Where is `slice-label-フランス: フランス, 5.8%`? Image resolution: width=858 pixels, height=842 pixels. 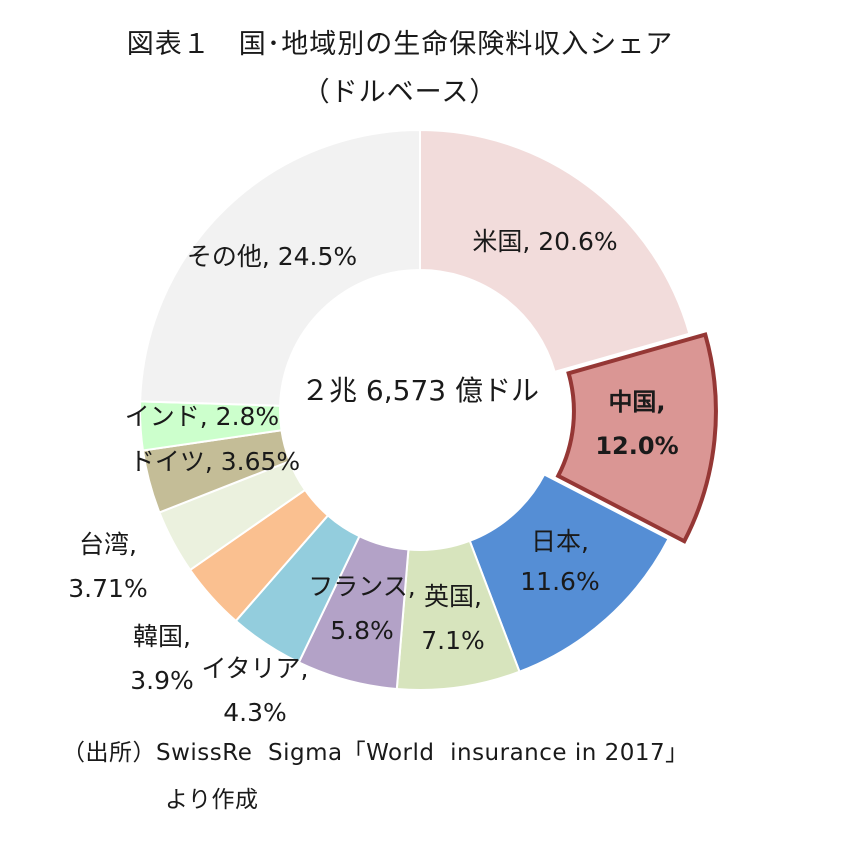 slice-label-フランス: フランス, 5.8% is located at coordinates (361, 608).